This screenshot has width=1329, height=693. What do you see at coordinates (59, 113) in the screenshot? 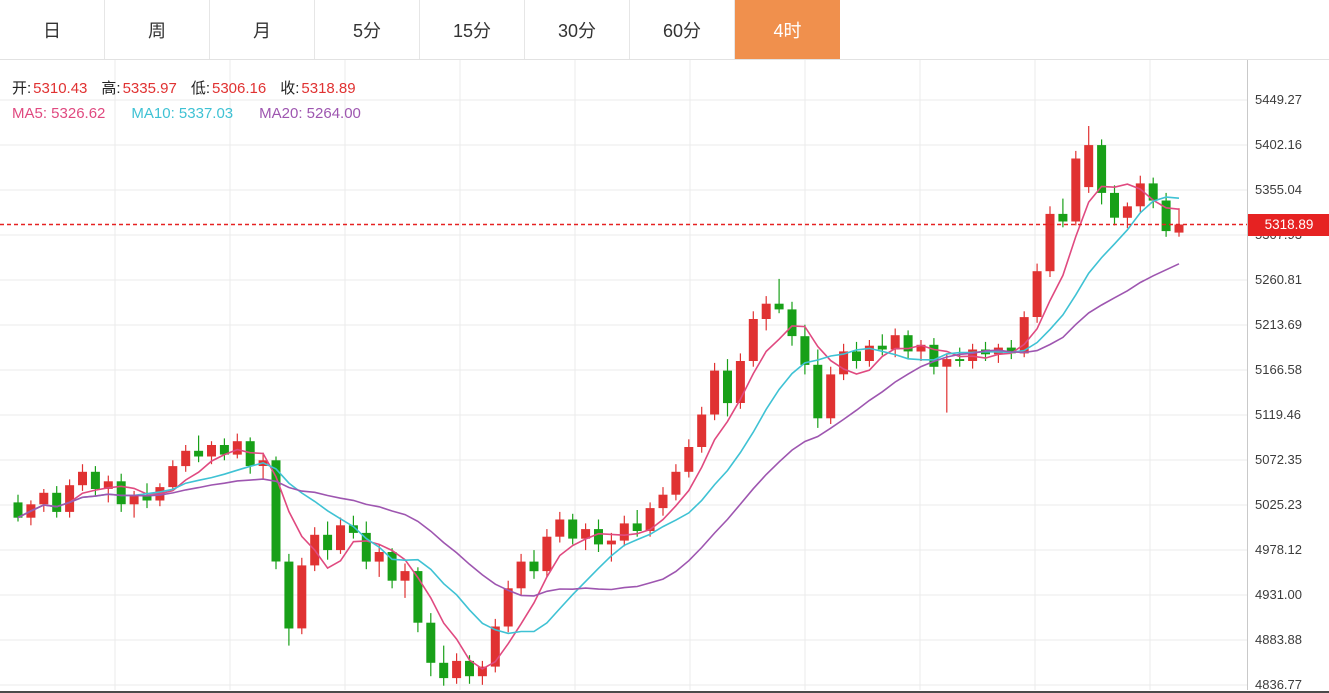
I see `ma5-legend: MA5: 5326.62` at bounding box center [59, 113].